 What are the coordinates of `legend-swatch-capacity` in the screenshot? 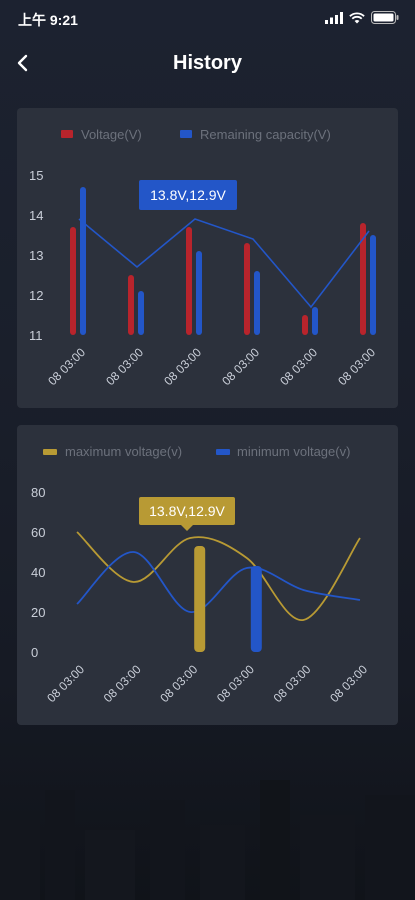 It's located at (186, 134).